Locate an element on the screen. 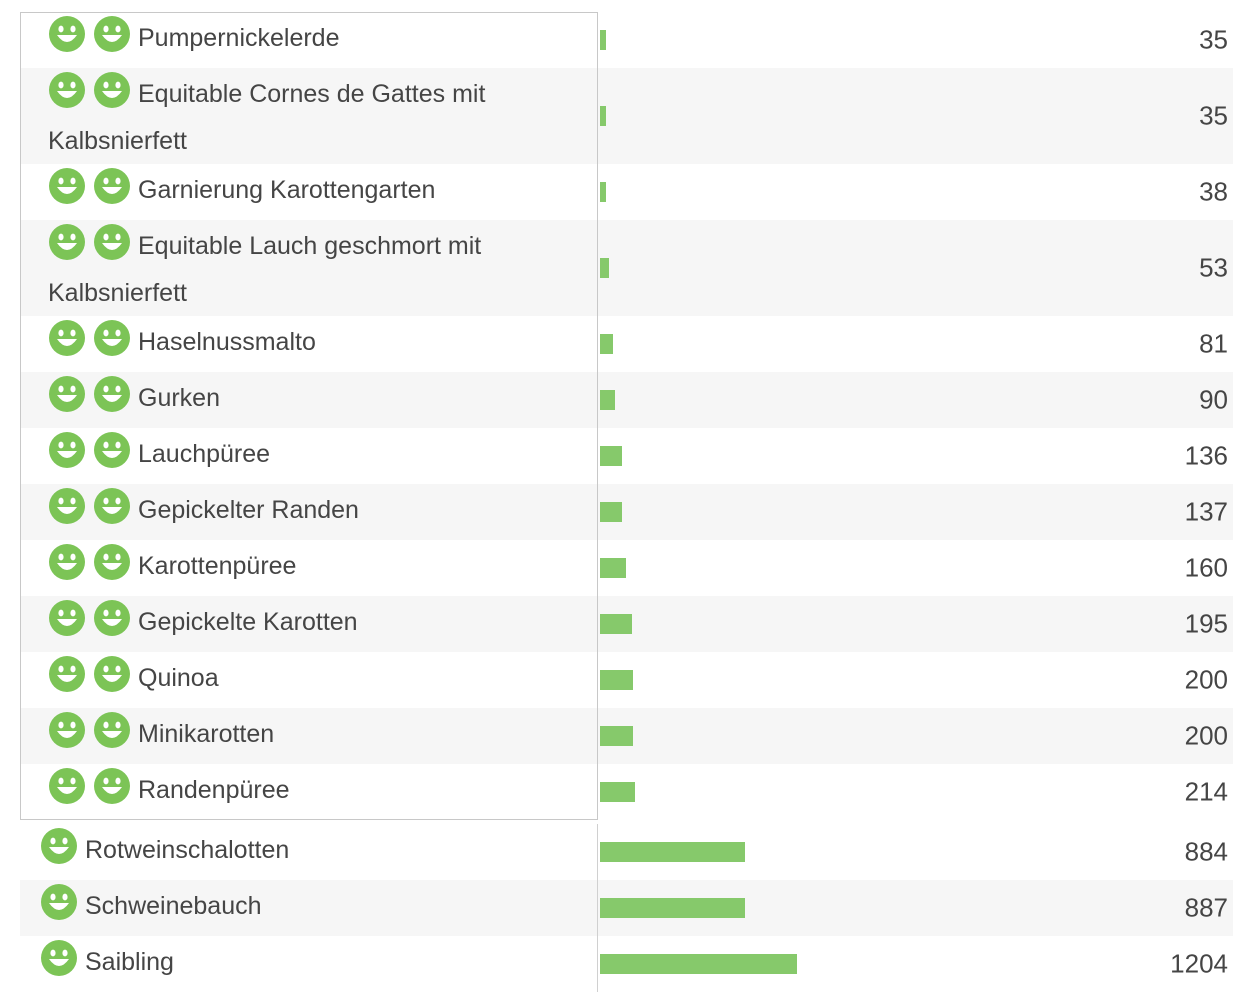  item-value: 38 is located at coordinates (1213, 191).